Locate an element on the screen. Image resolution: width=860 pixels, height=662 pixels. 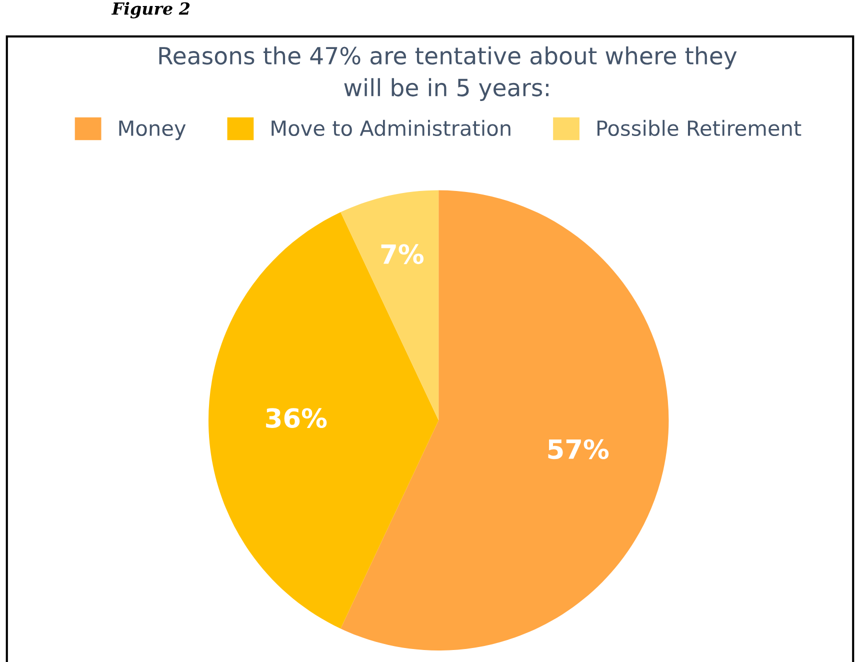
data-label: 57% is located at coordinates (578, 449).